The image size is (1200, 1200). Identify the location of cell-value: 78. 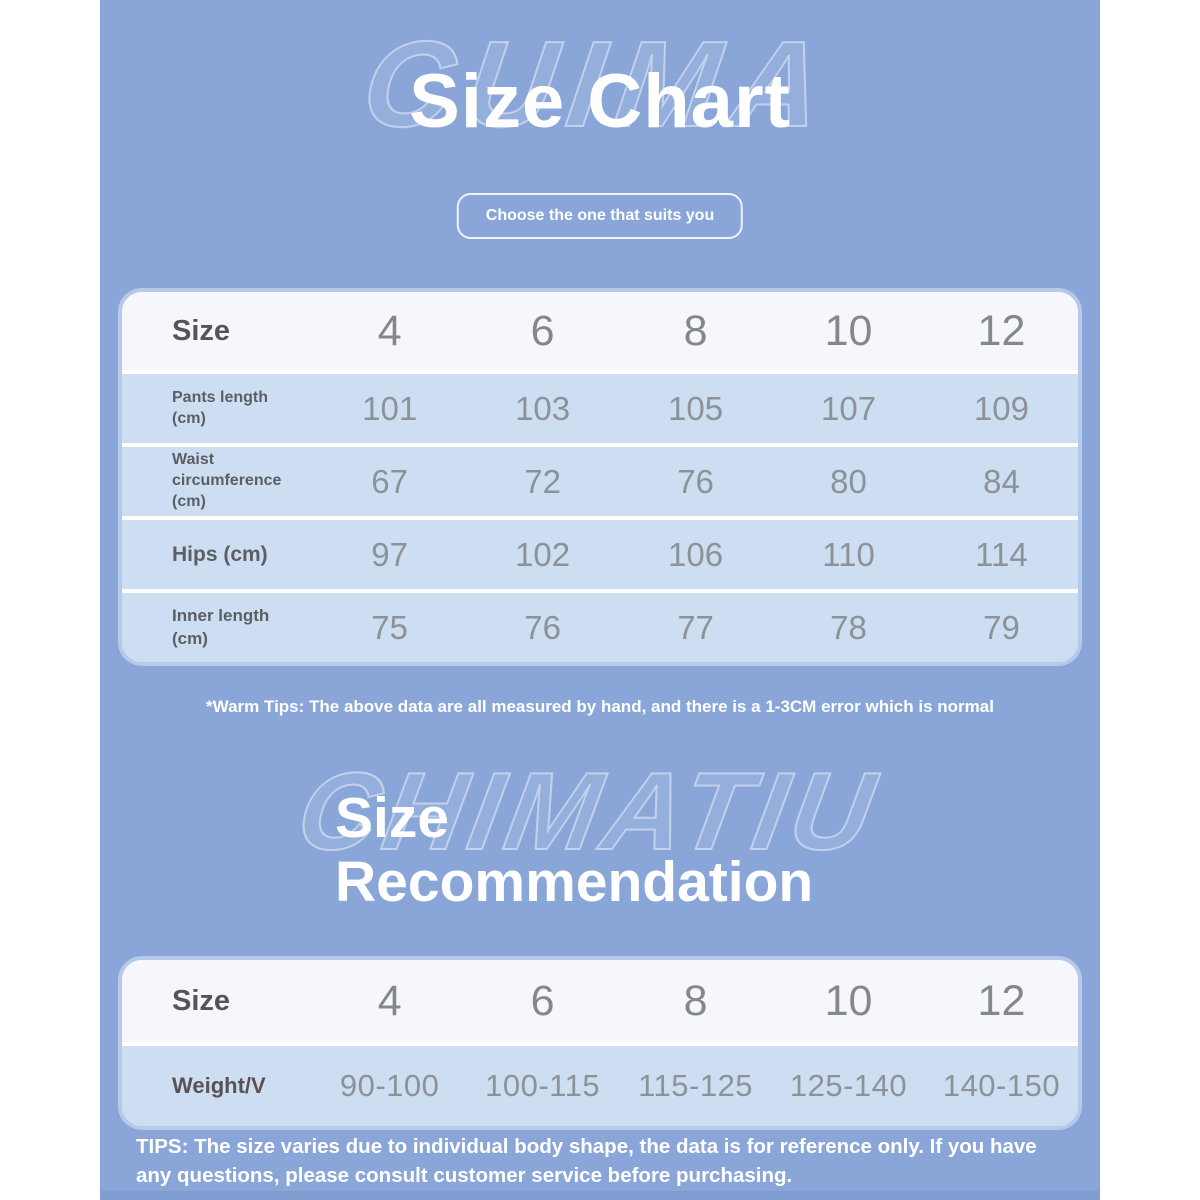
(848, 627).